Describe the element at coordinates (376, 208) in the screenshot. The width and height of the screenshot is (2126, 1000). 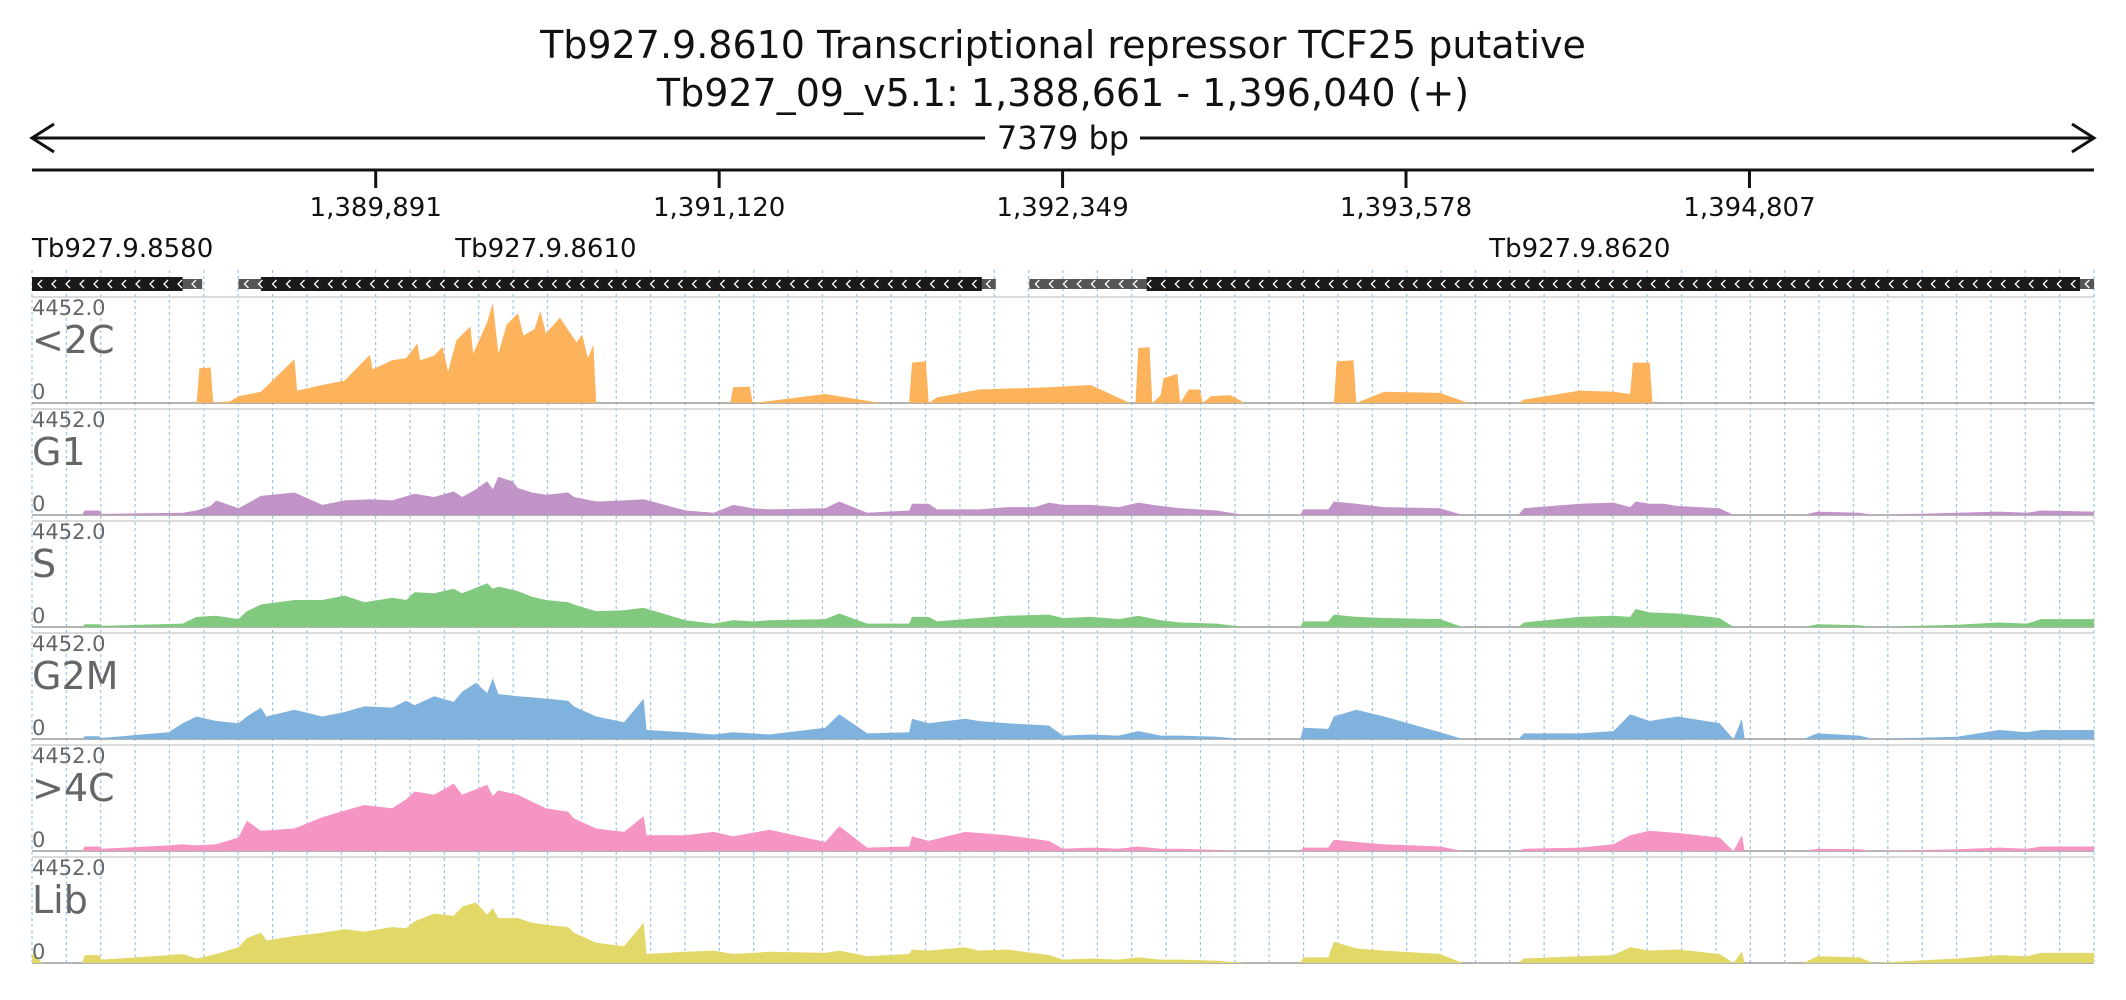
I see `x-tick-label-0: 1,389,891` at that location.